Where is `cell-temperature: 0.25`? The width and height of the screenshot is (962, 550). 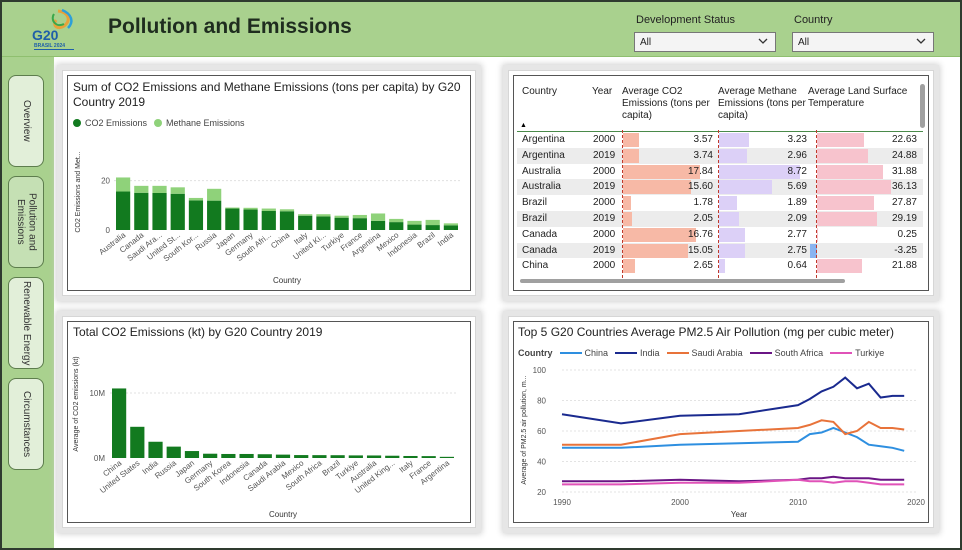 cell-temperature: 0.25 is located at coordinates (907, 234).